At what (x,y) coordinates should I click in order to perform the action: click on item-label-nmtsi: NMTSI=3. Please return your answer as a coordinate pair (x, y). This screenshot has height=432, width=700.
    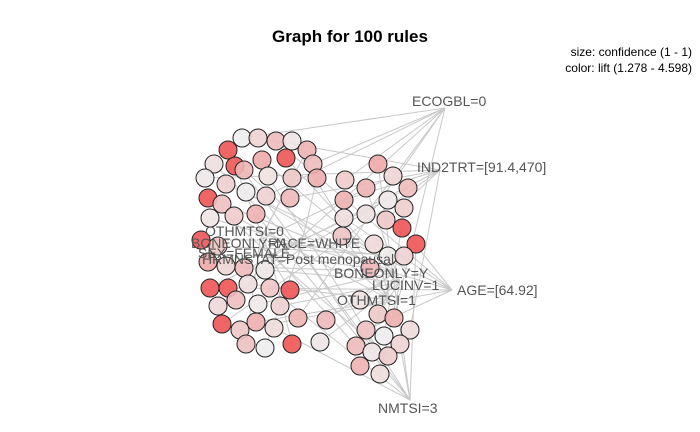
    Looking at the image, I should click on (408, 408).